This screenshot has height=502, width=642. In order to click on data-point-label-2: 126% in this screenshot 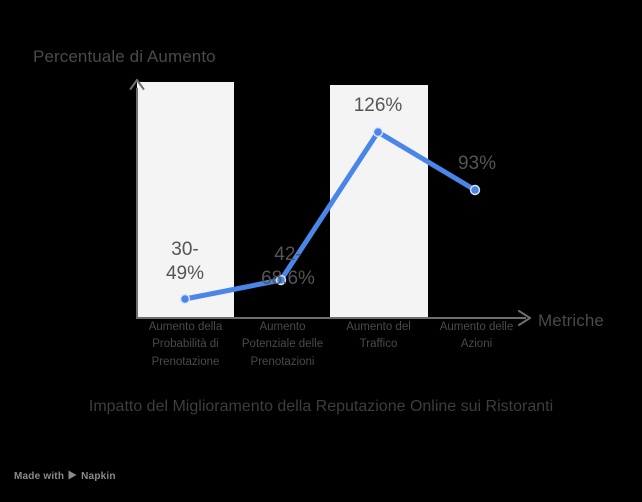, I will do `click(378, 105)`.